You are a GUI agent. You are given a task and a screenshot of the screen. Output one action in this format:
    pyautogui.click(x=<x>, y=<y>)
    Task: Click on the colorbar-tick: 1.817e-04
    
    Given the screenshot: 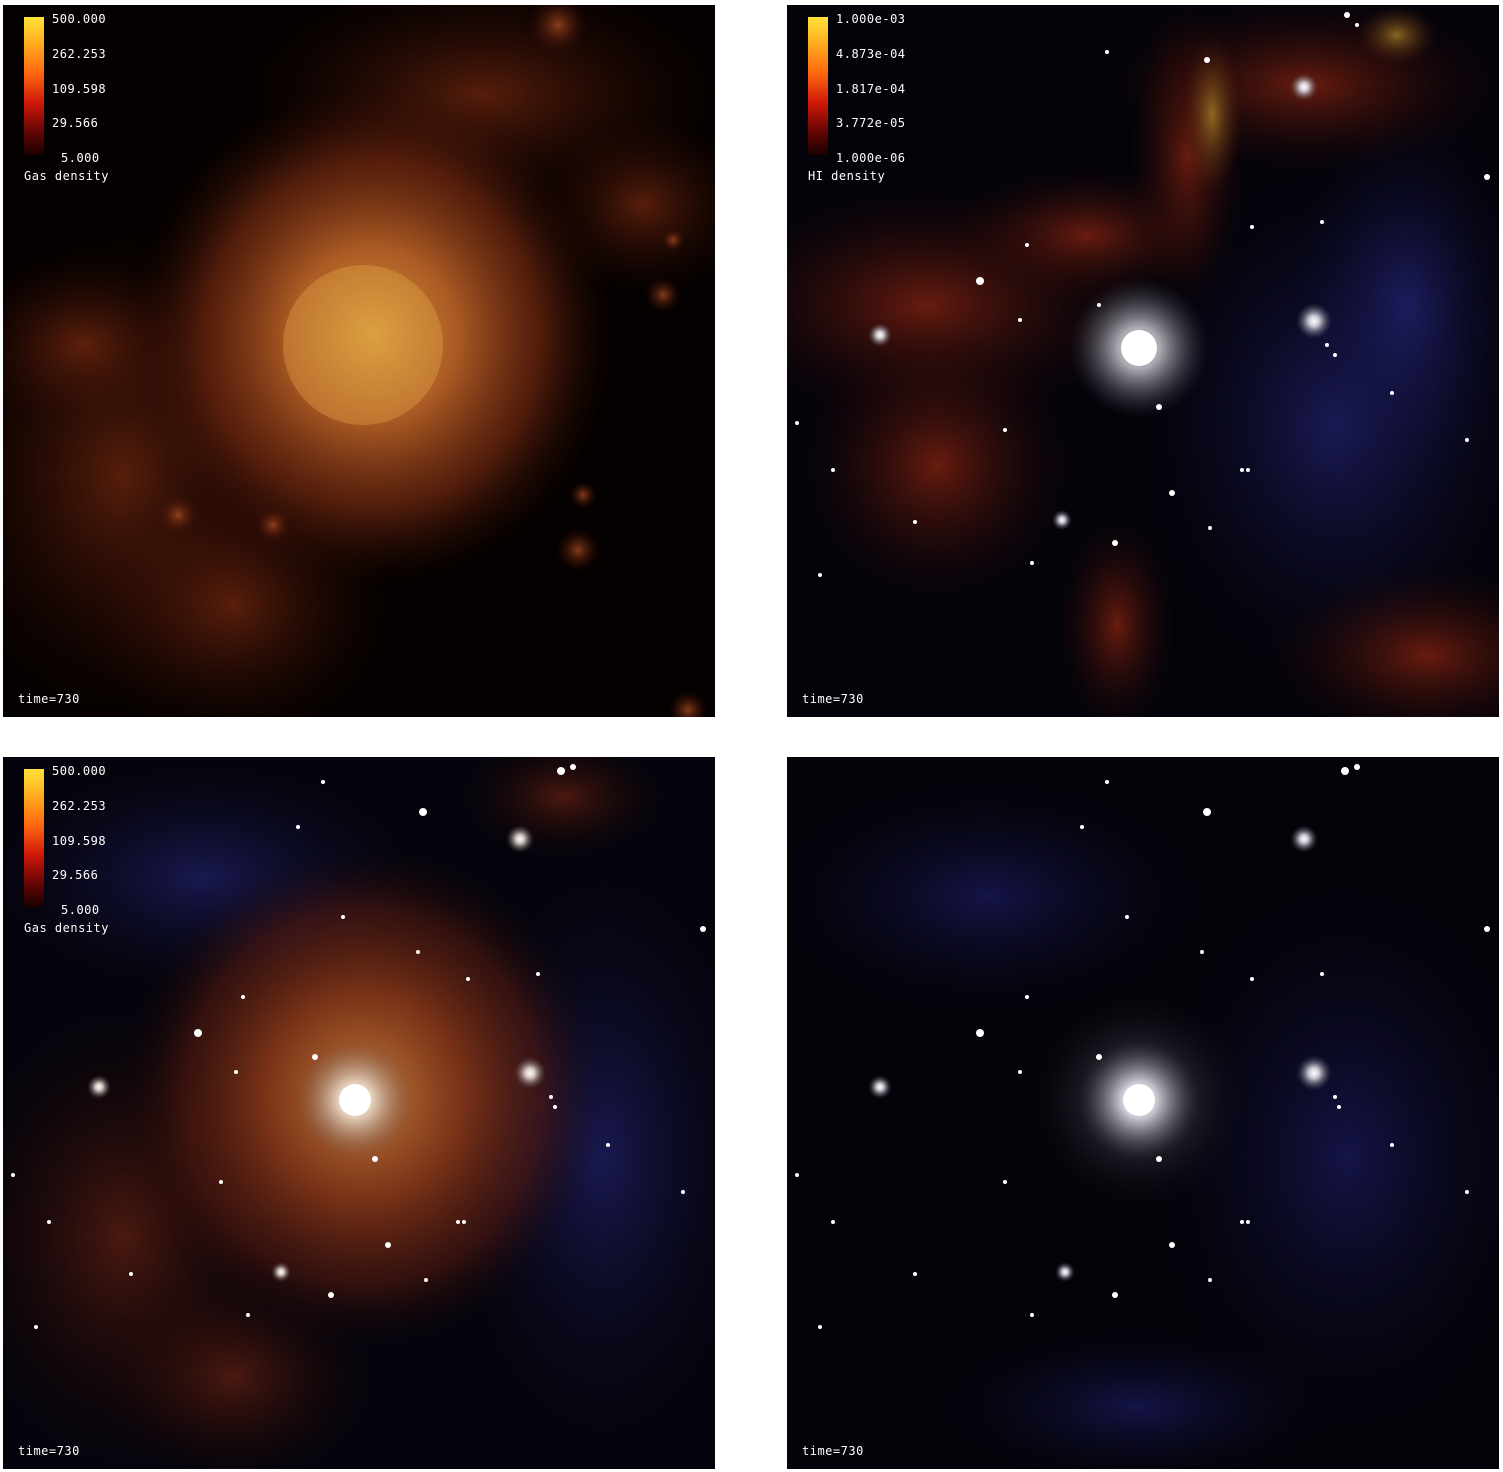 What is the action you would take?
    pyautogui.click(x=871, y=89)
    